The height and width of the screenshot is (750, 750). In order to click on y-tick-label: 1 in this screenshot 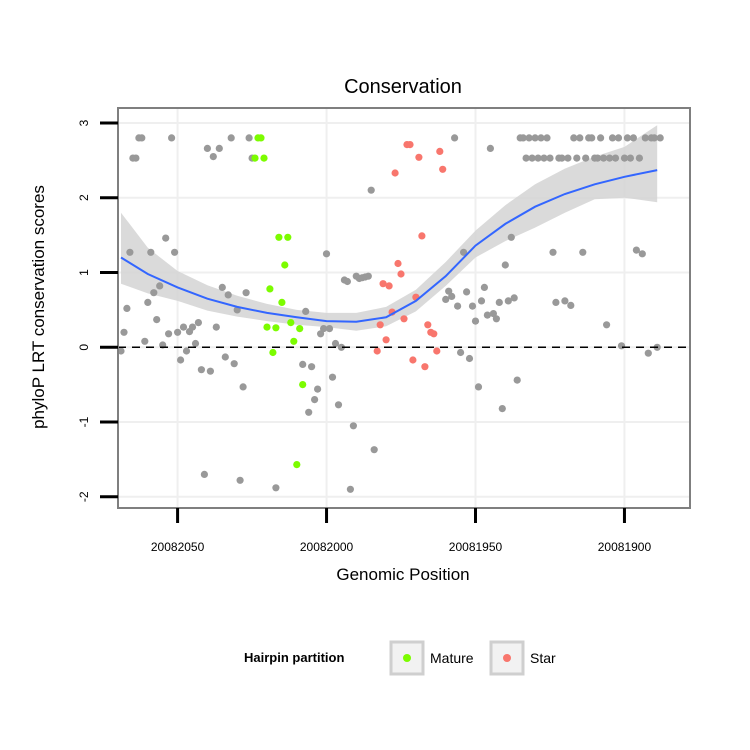, I will do `click(84, 272)`.